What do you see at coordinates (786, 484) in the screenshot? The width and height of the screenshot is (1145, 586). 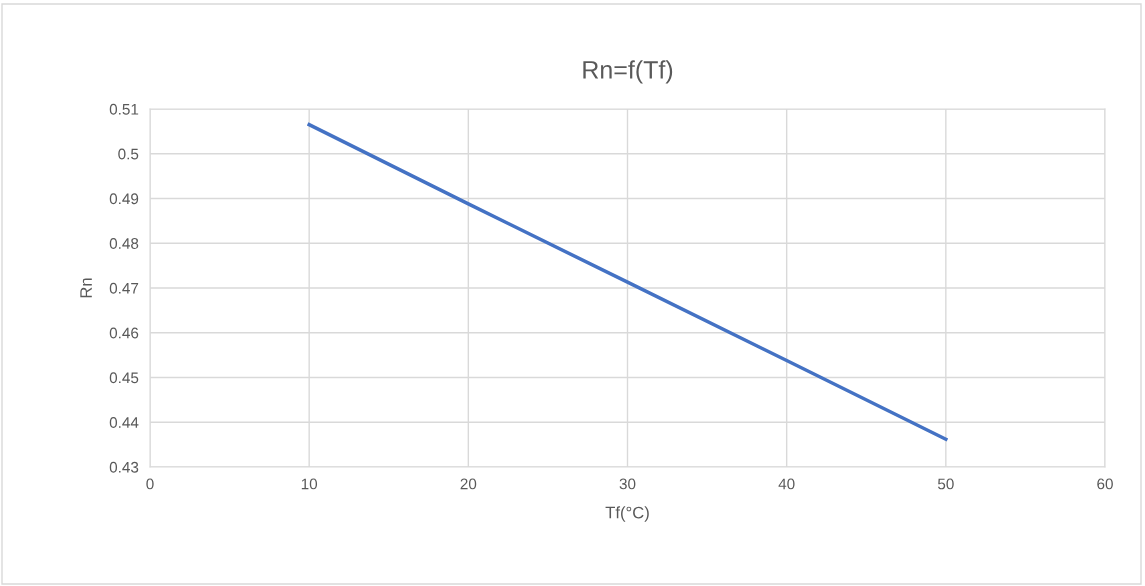 I see `x-tick-label: 40` at bounding box center [786, 484].